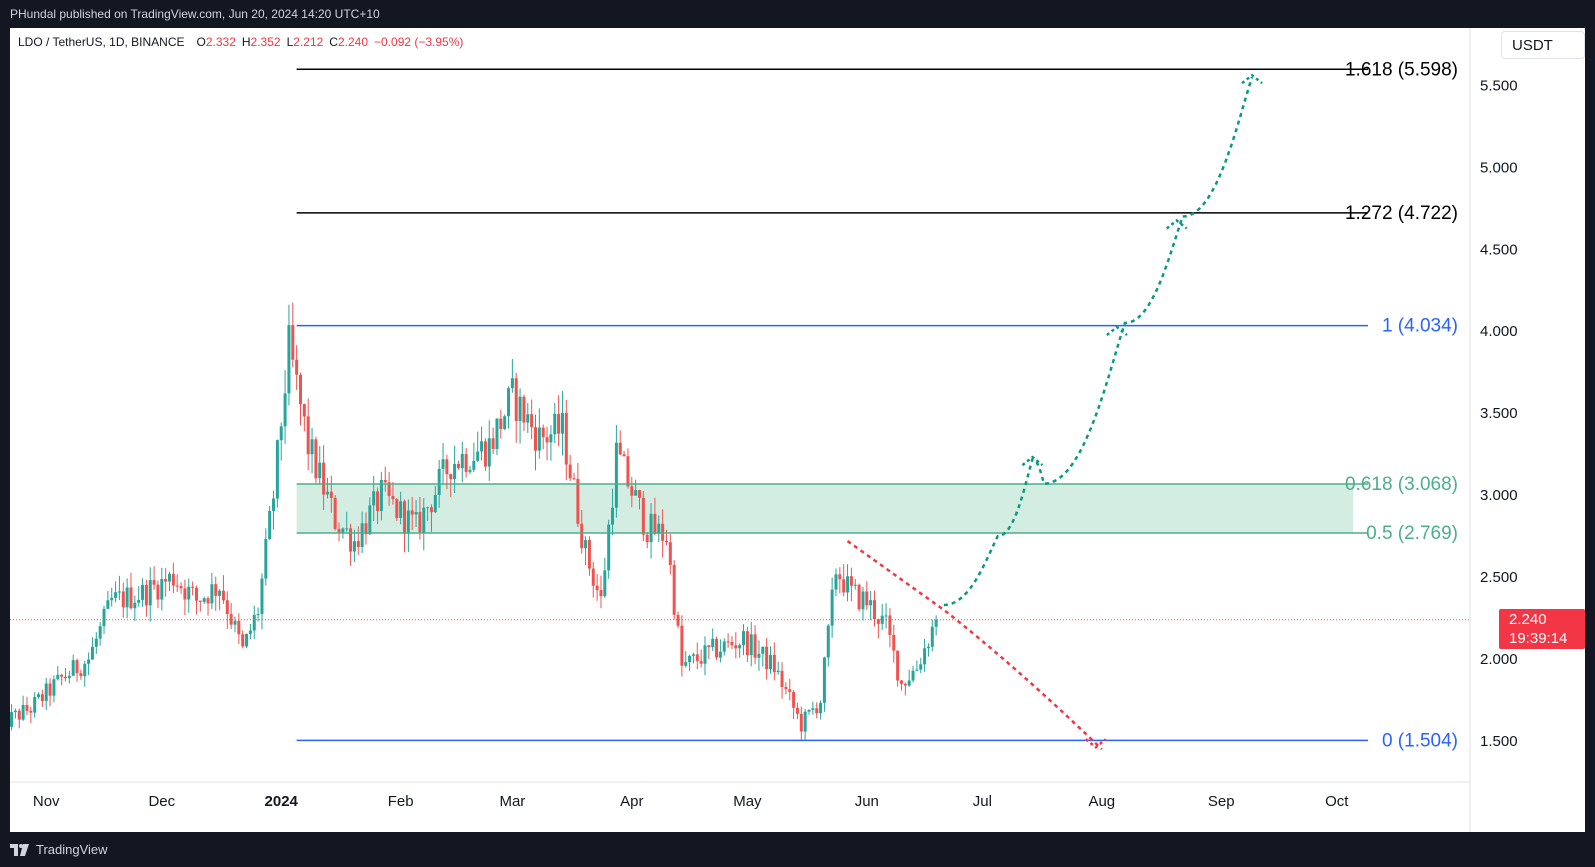 This screenshot has height=867, width=1595. Describe the element at coordinates (512, 801) in the screenshot. I see `time-tick-label: Mar` at that location.